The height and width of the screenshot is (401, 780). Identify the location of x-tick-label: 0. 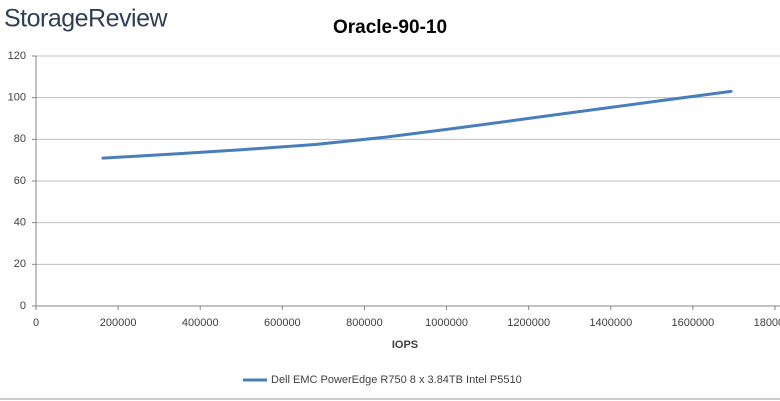
(36, 323).